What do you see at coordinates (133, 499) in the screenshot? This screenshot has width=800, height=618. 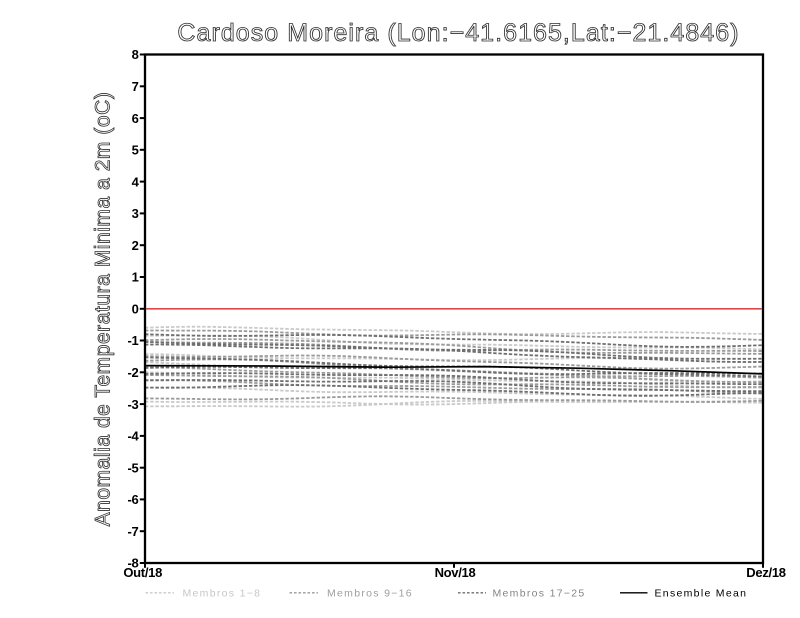 I see `svg-text: -6` at bounding box center [133, 499].